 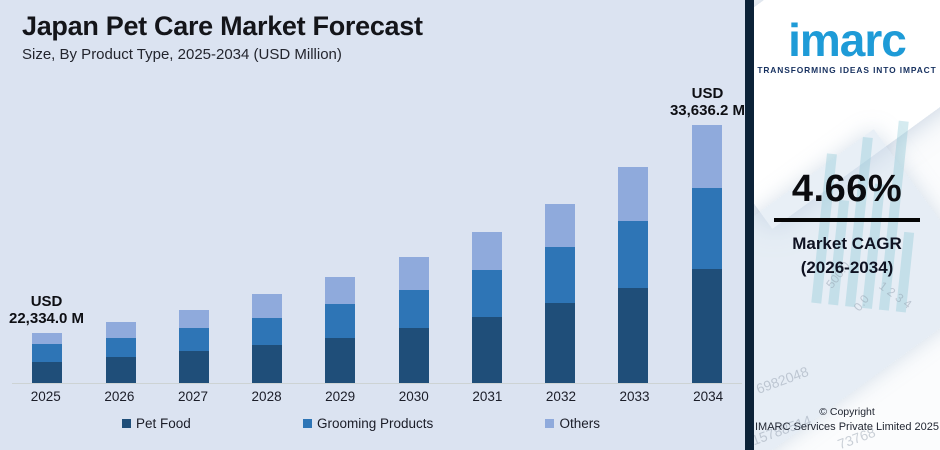 What do you see at coordinates (413, 234) in the screenshot?
I see `bar-column-2030` at bounding box center [413, 234].